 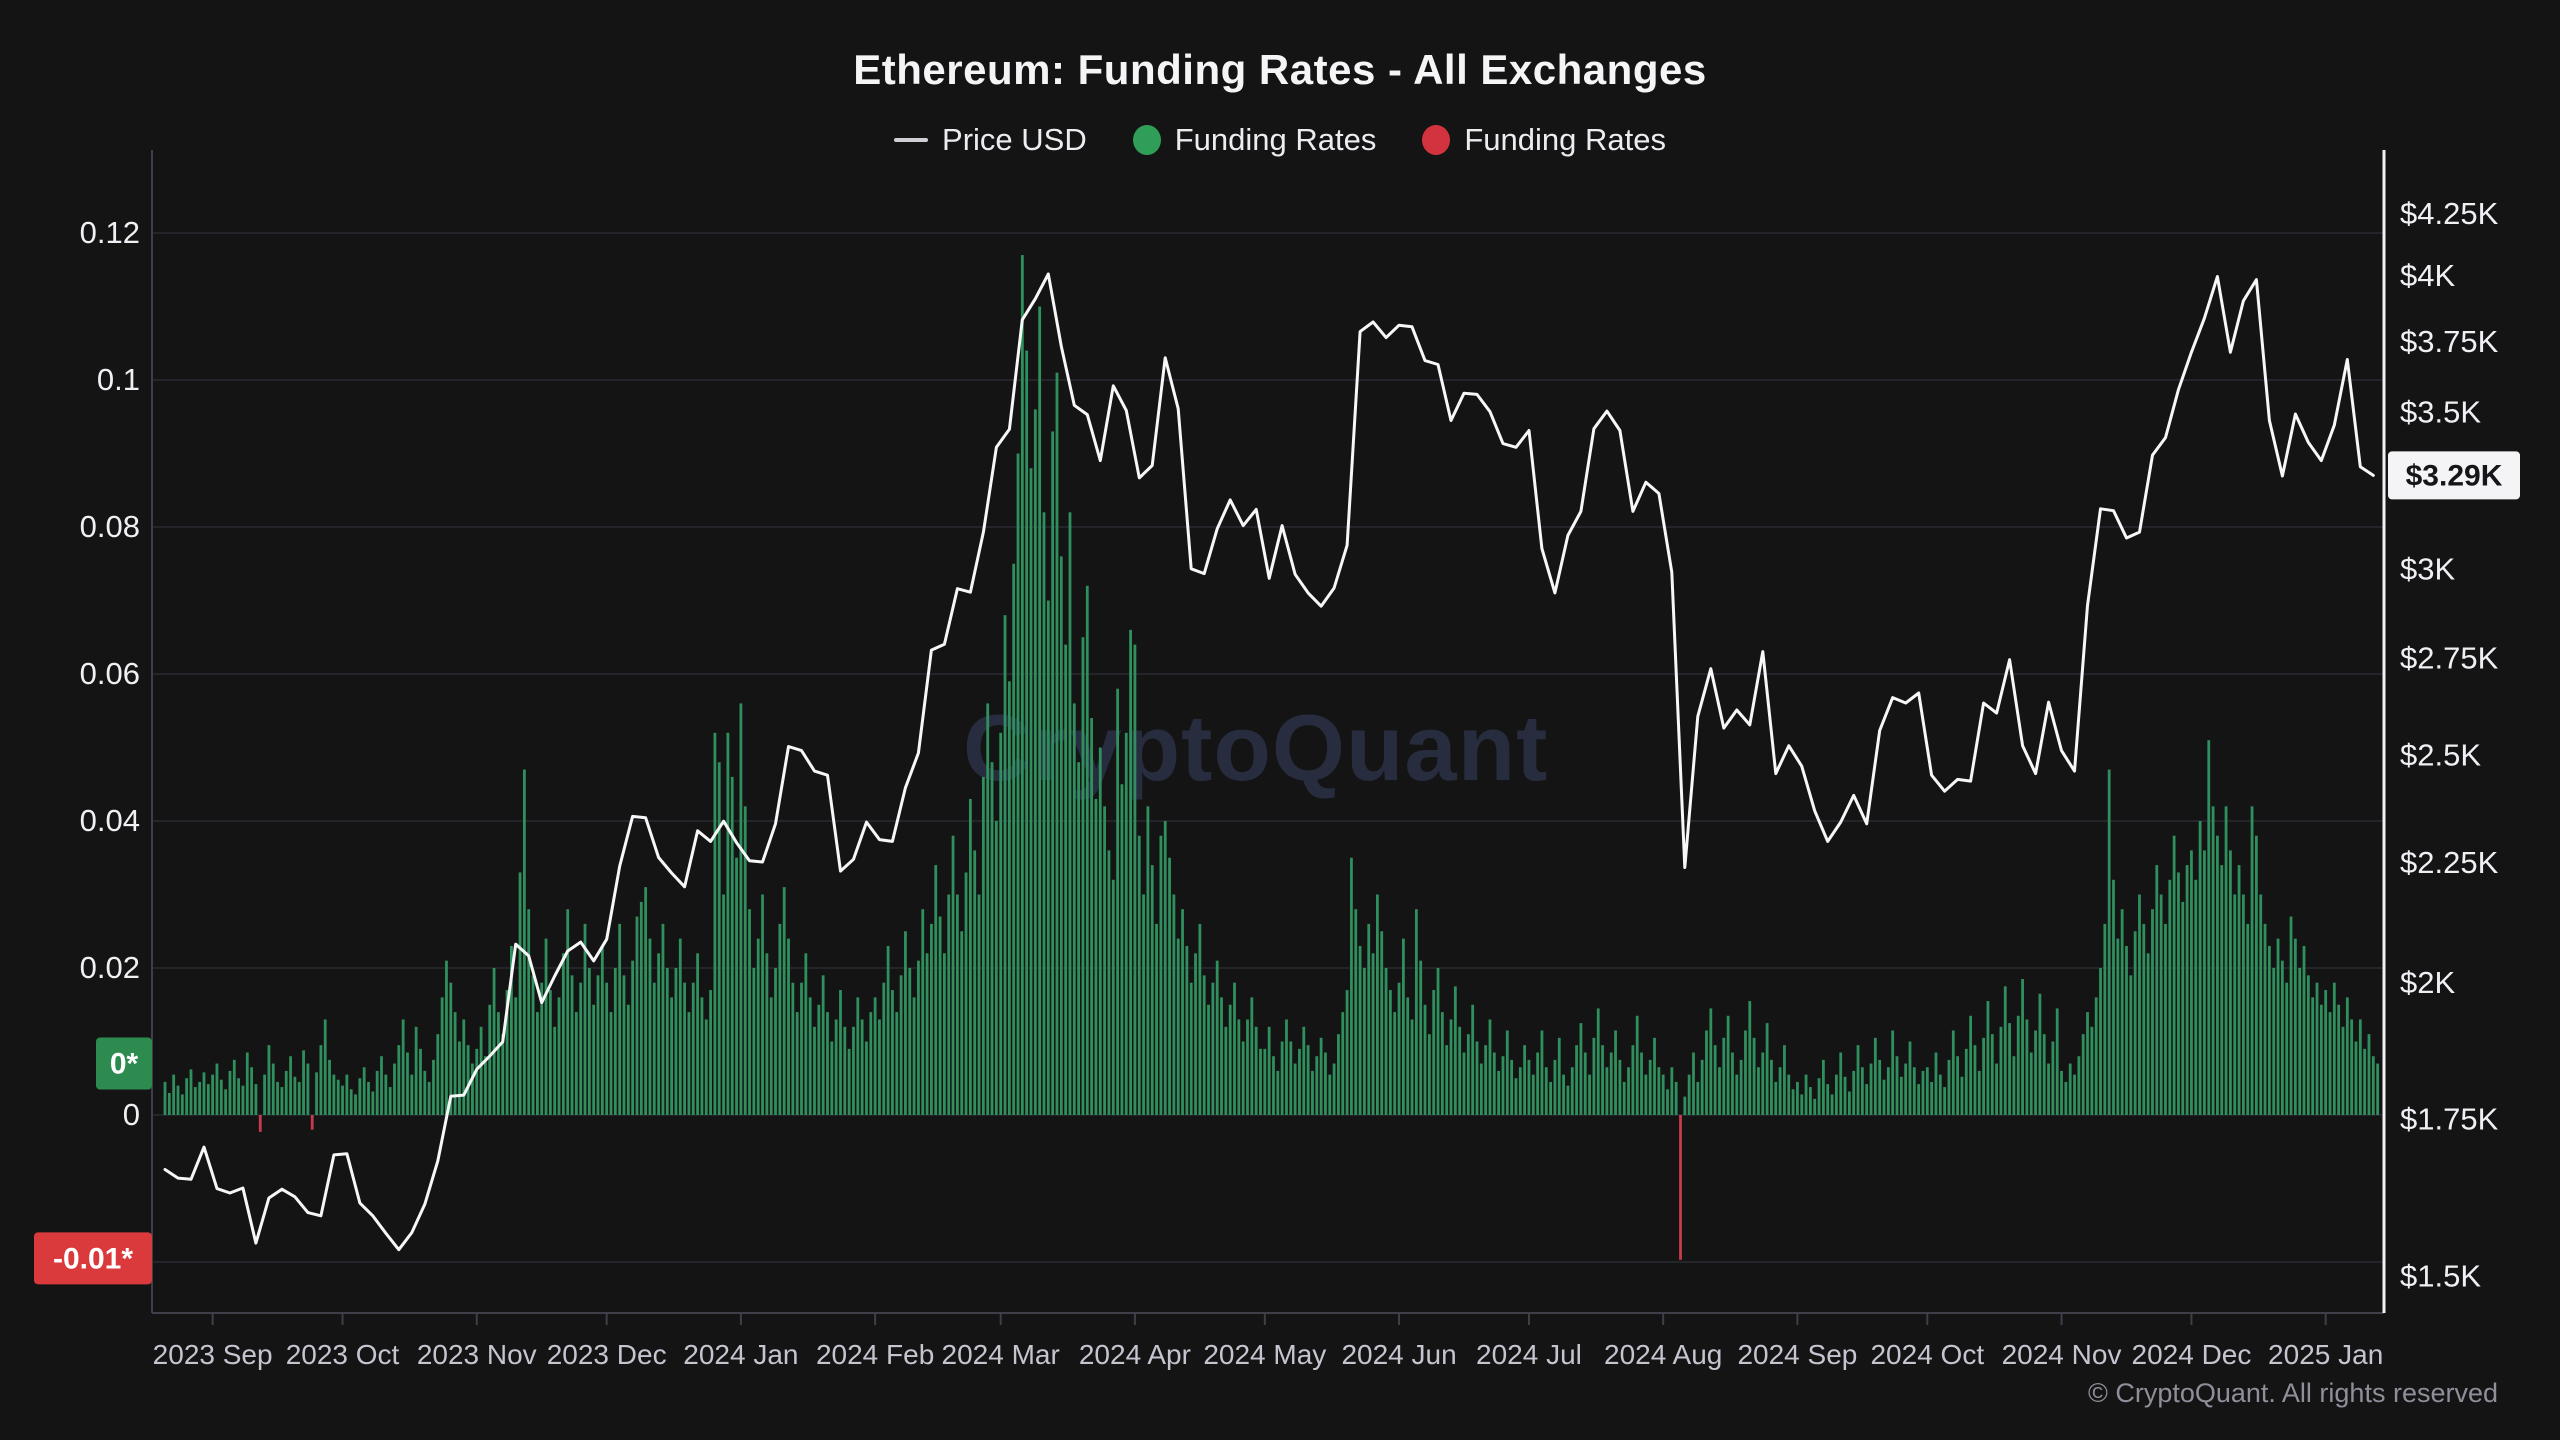 What do you see at coordinates (1436, 140) in the screenshot?
I see `red-dot-icon` at bounding box center [1436, 140].